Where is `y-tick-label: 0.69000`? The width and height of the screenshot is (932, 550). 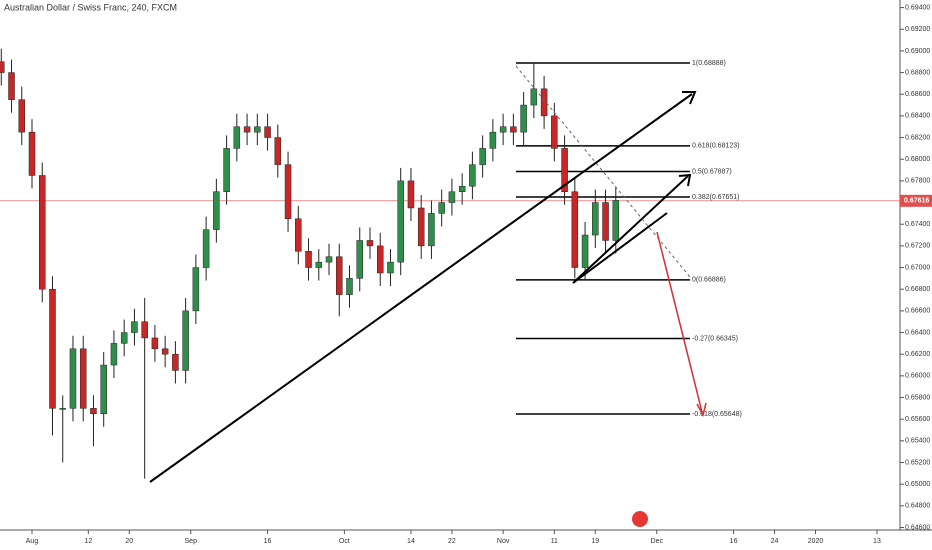 y-tick-label: 0.69000 is located at coordinates (917, 51).